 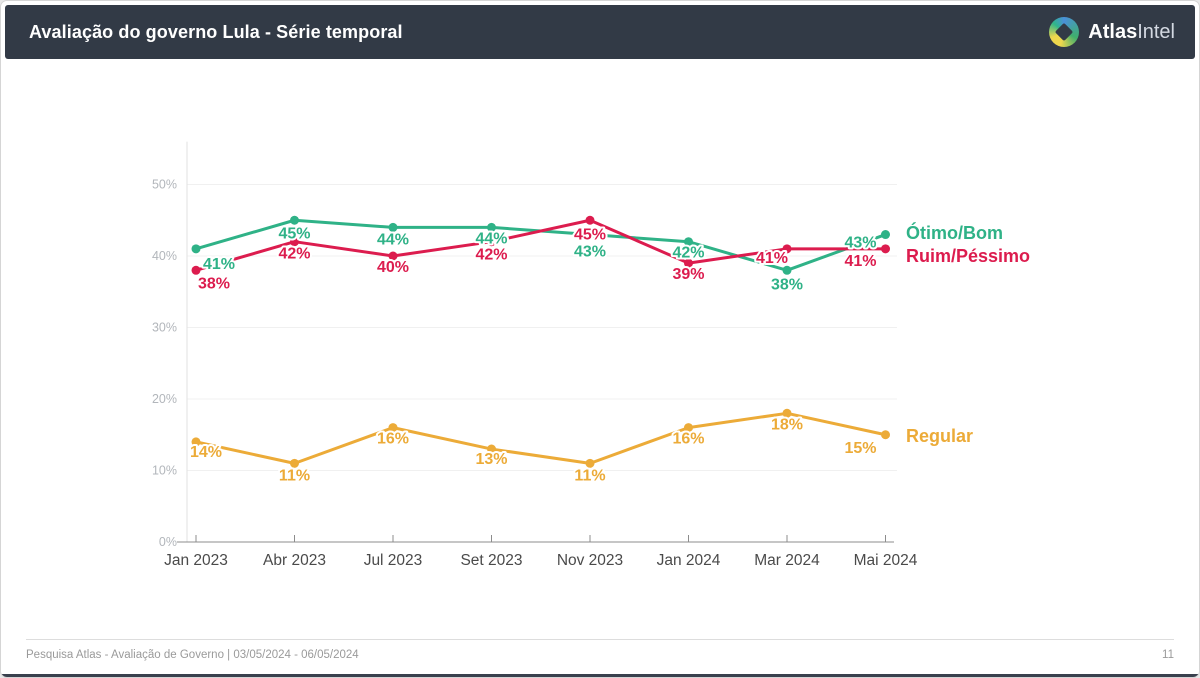 I want to click on brand-bold: Atlas, so click(x=1113, y=31).